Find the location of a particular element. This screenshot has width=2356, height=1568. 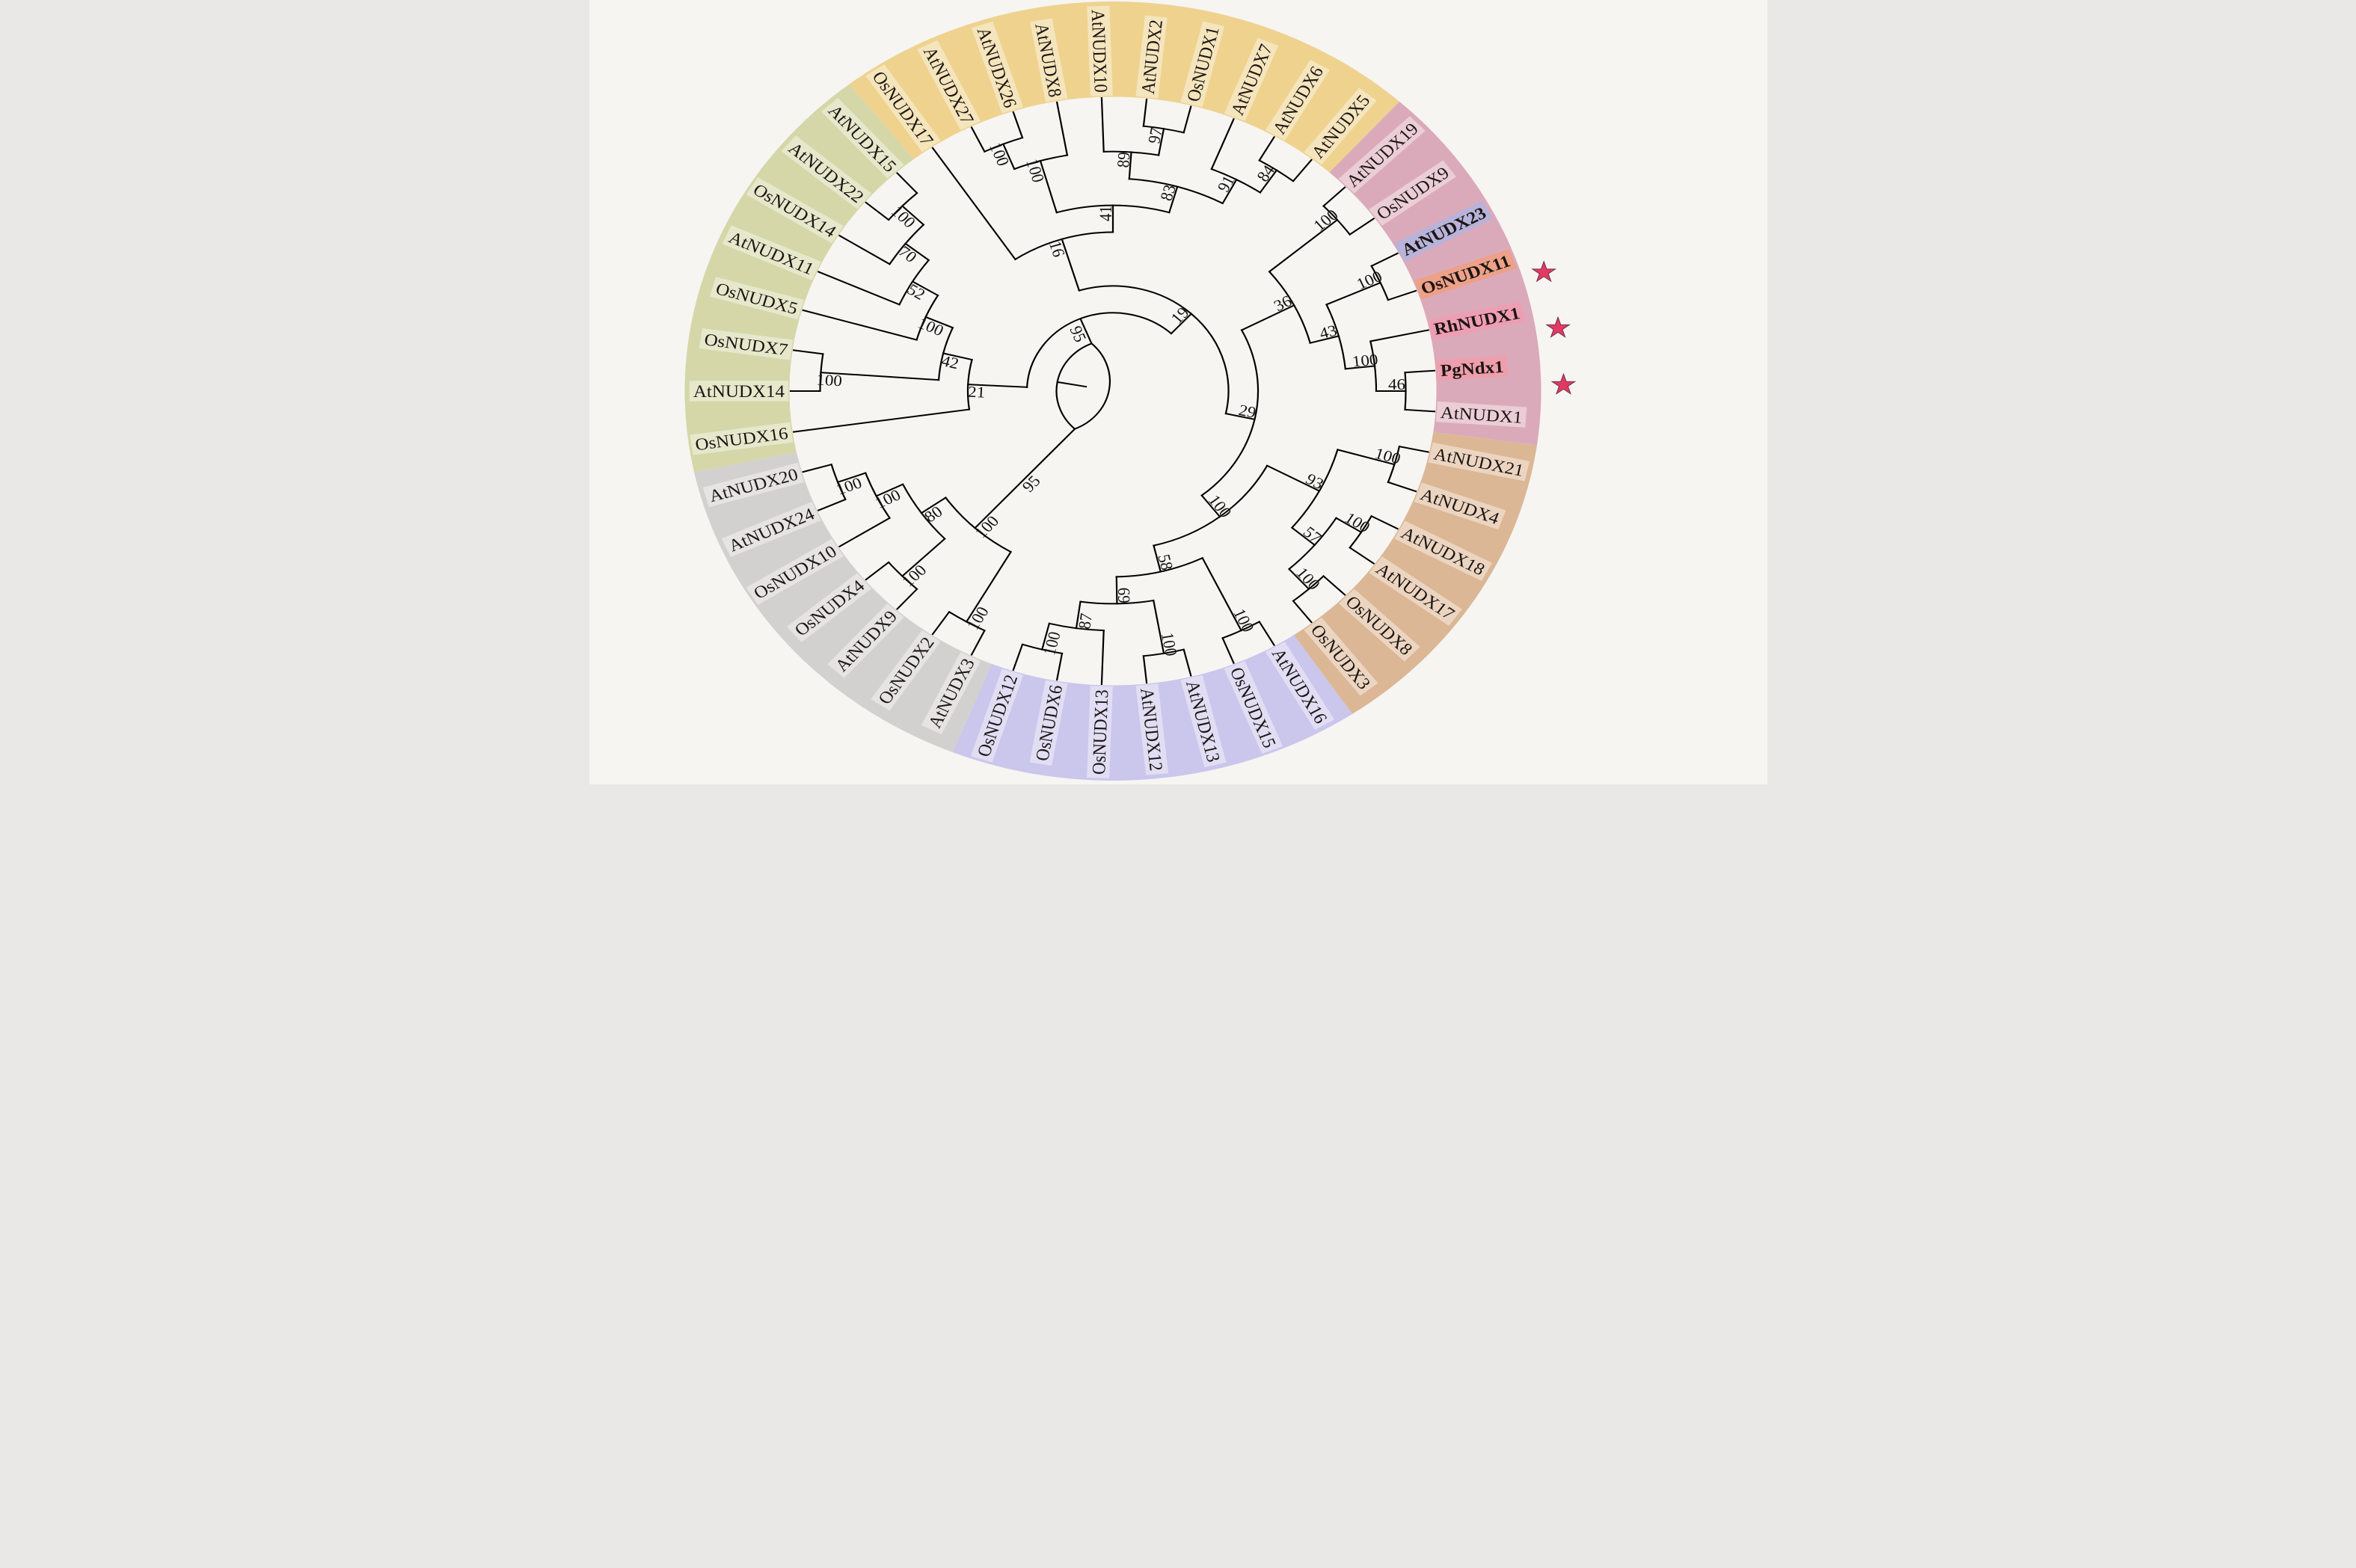

support-value: 69 is located at coordinates (1124, 595).